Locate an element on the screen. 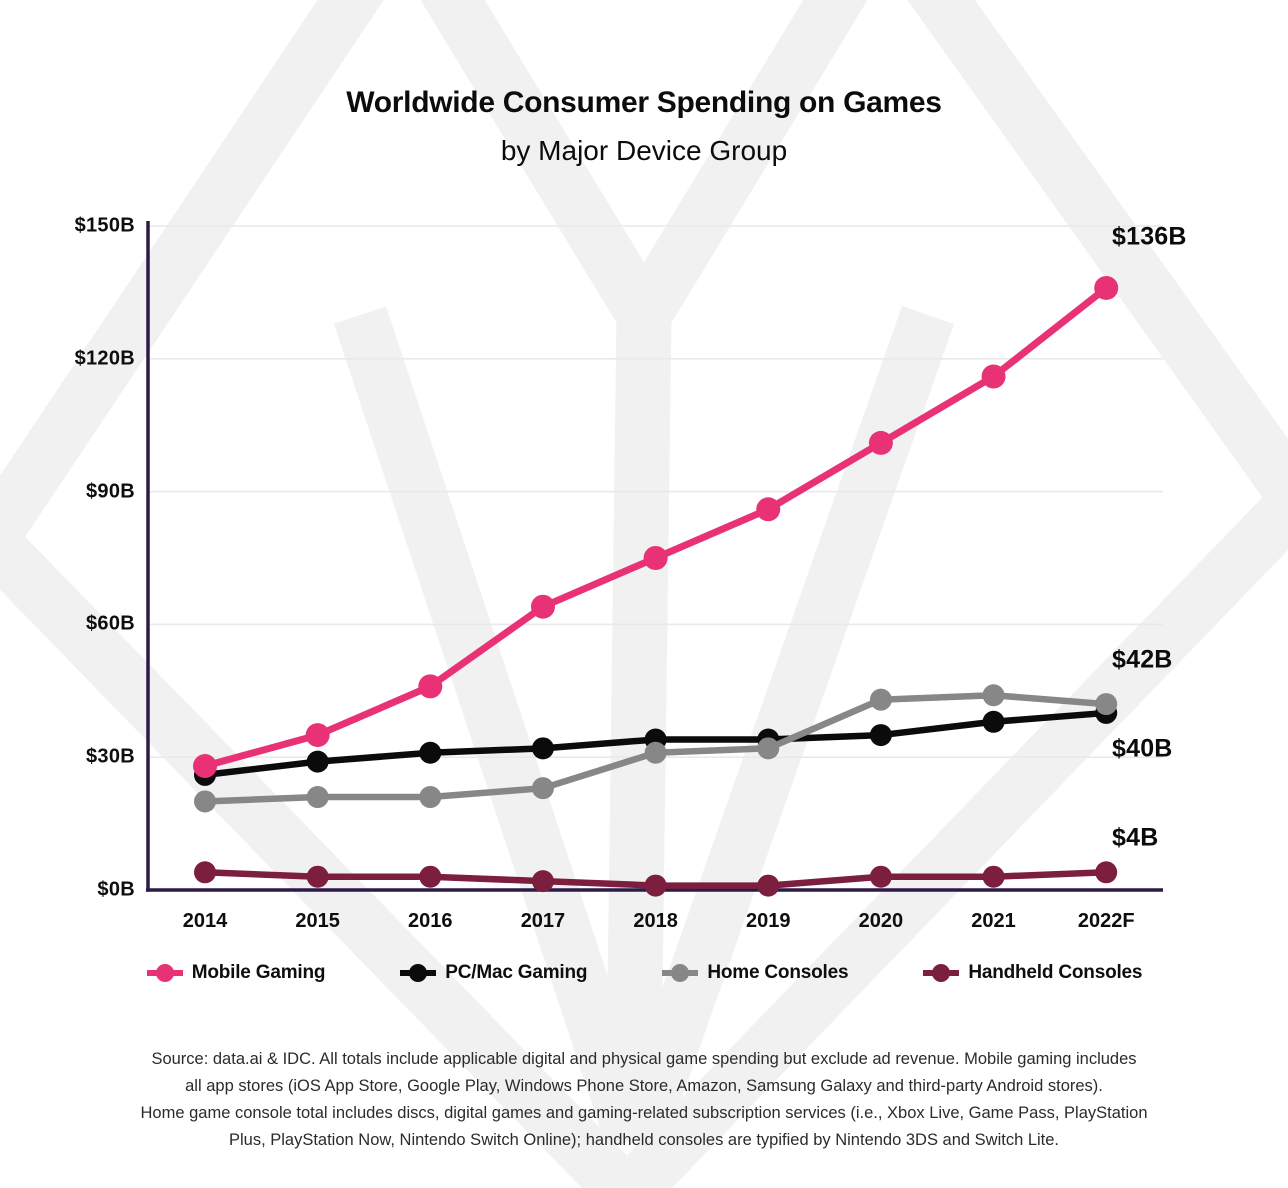 This screenshot has height=1188, width=1288. y-tick-label: $30B is located at coordinates (110, 756).